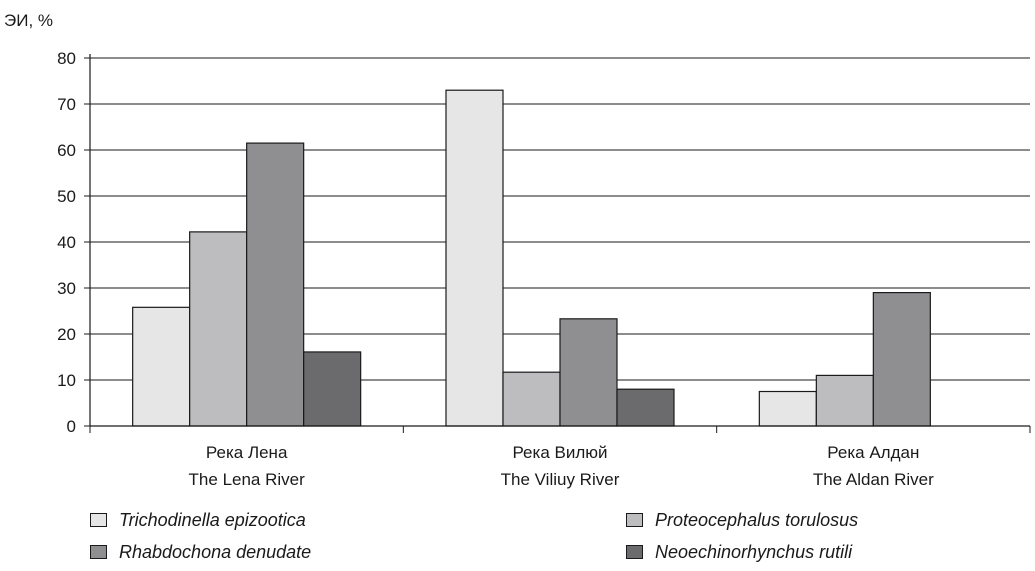 Image resolution: width=1035 pixels, height=571 pixels. I want to click on y-axis-title: ЭИ, %, so click(28, 20).